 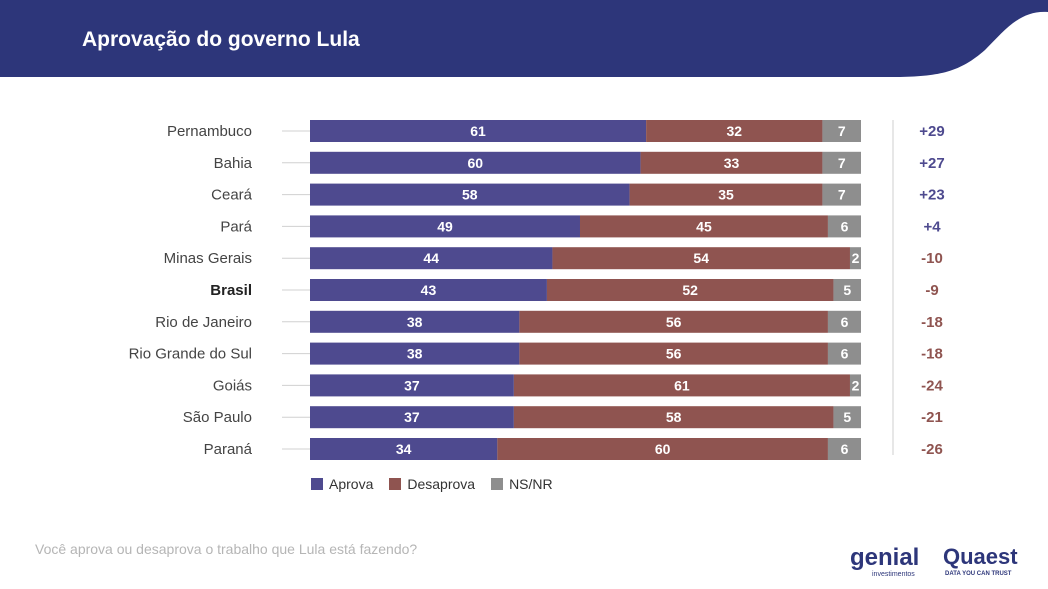 I want to click on difference-label-cear-: +23, so click(x=931, y=195).